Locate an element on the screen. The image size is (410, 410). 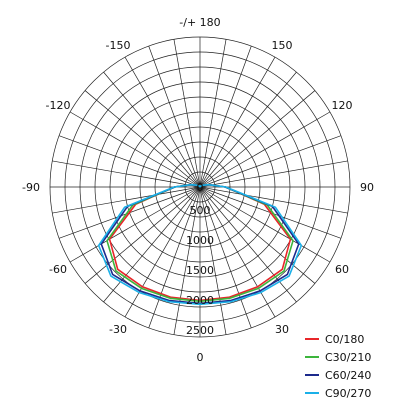
angle-tick-label: 150 is located at coordinates (282, 45).